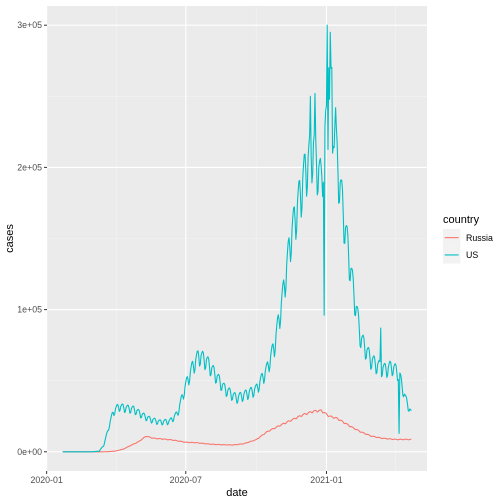  Describe the element at coordinates (29, 310) in the screenshot. I see `y-tick-label: 1e+05` at that location.